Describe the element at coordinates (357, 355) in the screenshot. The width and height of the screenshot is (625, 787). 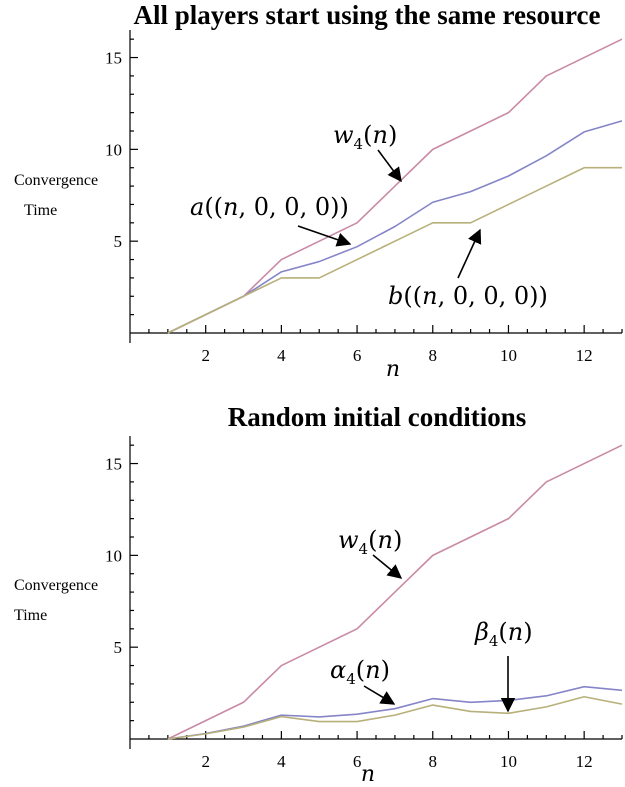
I see `top-x-tick-label: 6` at that location.